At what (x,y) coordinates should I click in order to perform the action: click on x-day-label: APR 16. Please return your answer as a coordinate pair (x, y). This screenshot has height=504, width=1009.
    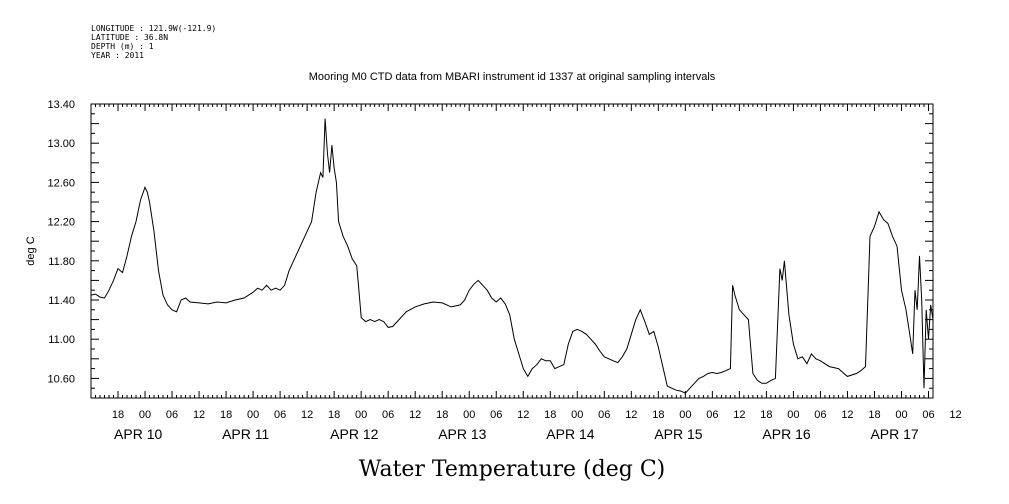
    Looking at the image, I should click on (786, 434).